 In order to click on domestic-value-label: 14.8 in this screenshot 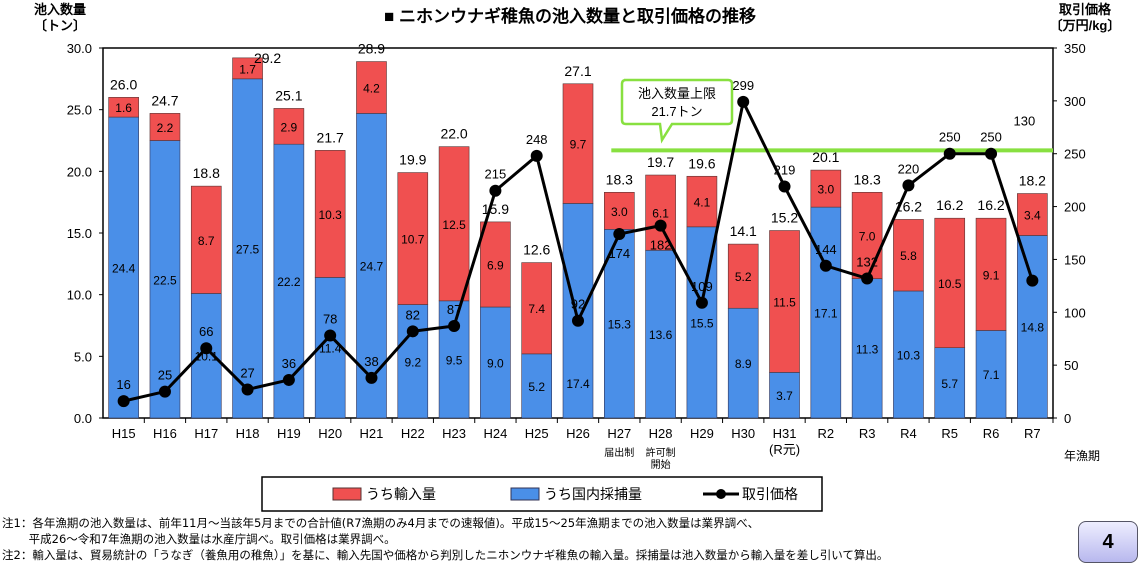, I will do `click(1033, 328)`.